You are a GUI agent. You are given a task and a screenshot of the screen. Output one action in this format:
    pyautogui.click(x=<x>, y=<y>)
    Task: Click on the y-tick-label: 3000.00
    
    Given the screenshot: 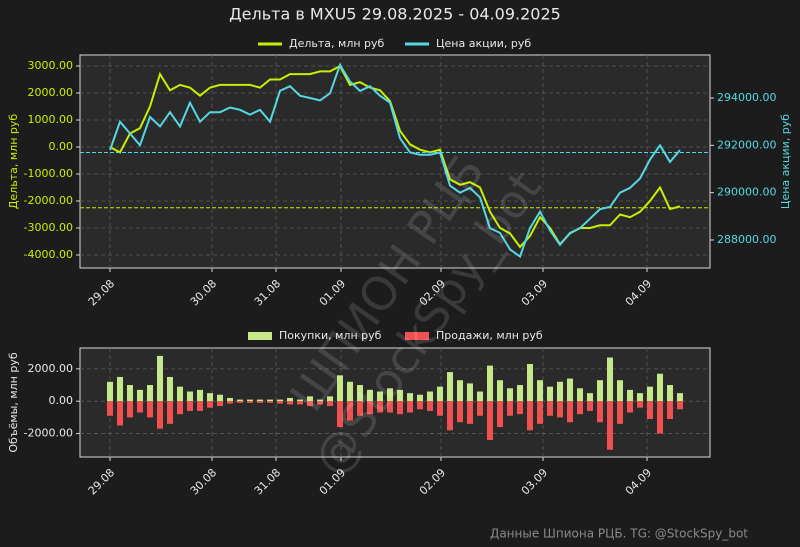 What is the action you would take?
    pyautogui.click(x=51, y=65)
    